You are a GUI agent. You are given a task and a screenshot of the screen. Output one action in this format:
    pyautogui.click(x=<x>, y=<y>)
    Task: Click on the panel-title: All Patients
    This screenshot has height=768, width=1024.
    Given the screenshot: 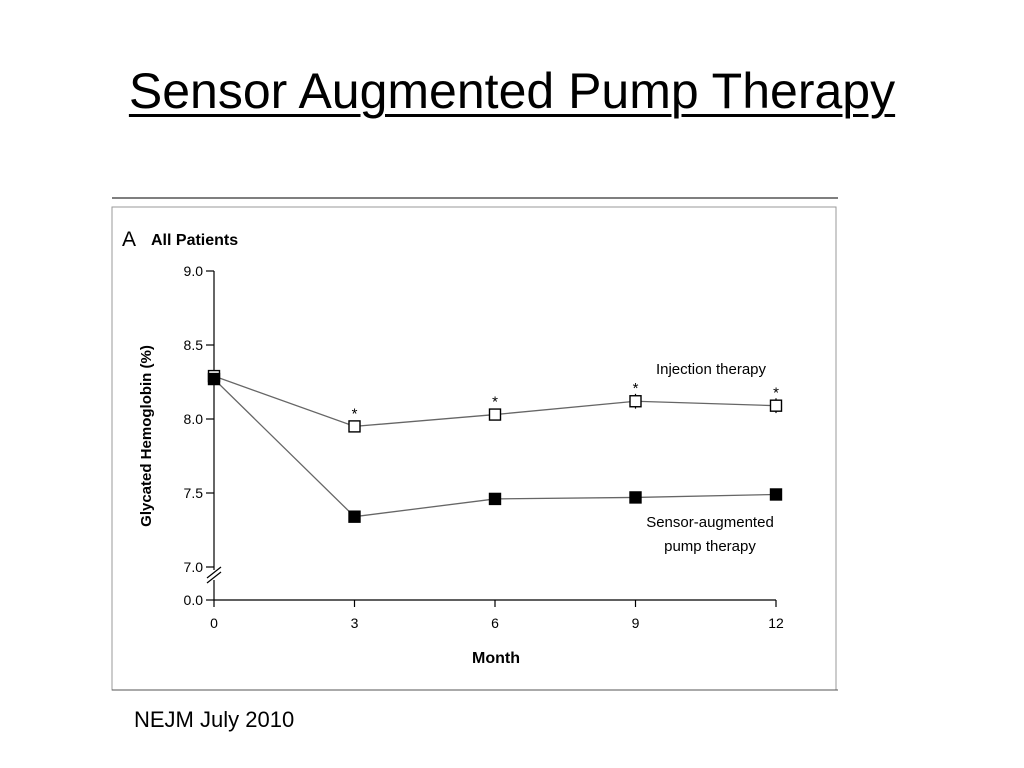 What is the action you would take?
    pyautogui.click(x=194, y=240)
    